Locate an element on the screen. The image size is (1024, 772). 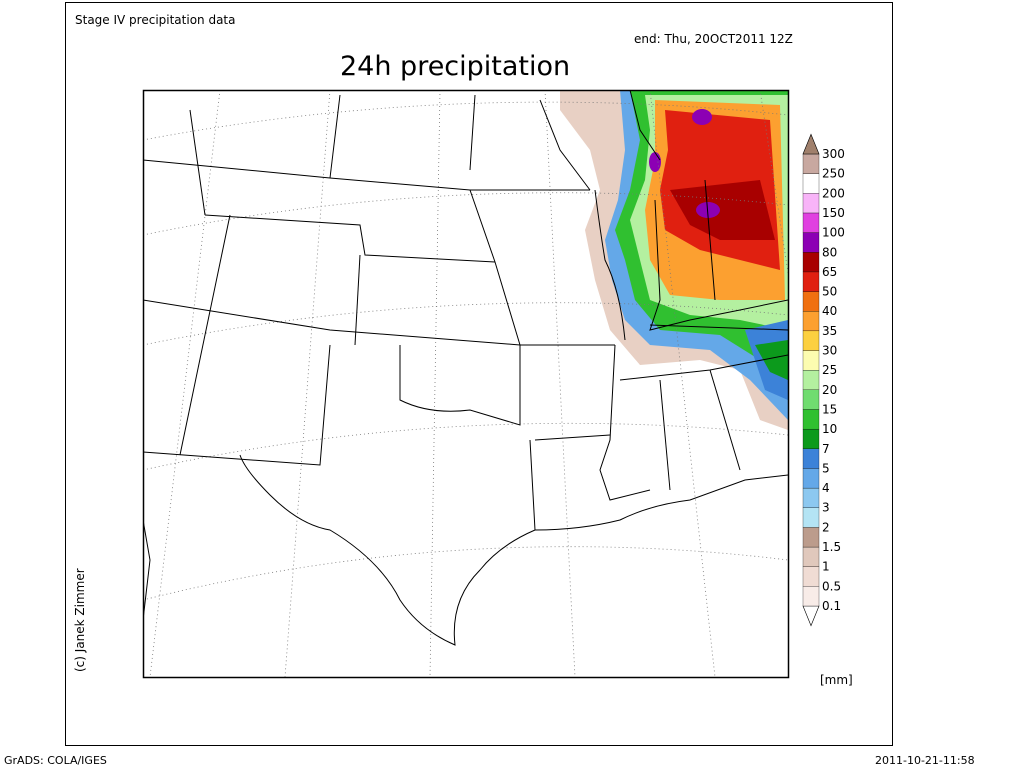
colorbar-label: 25 is located at coordinates (829, 370).